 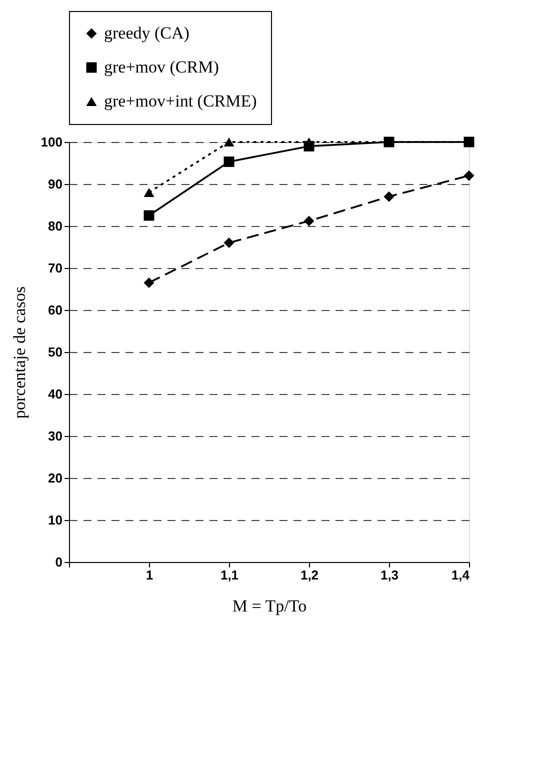 I want to click on y-tick-label: 40, so click(x=55, y=394).